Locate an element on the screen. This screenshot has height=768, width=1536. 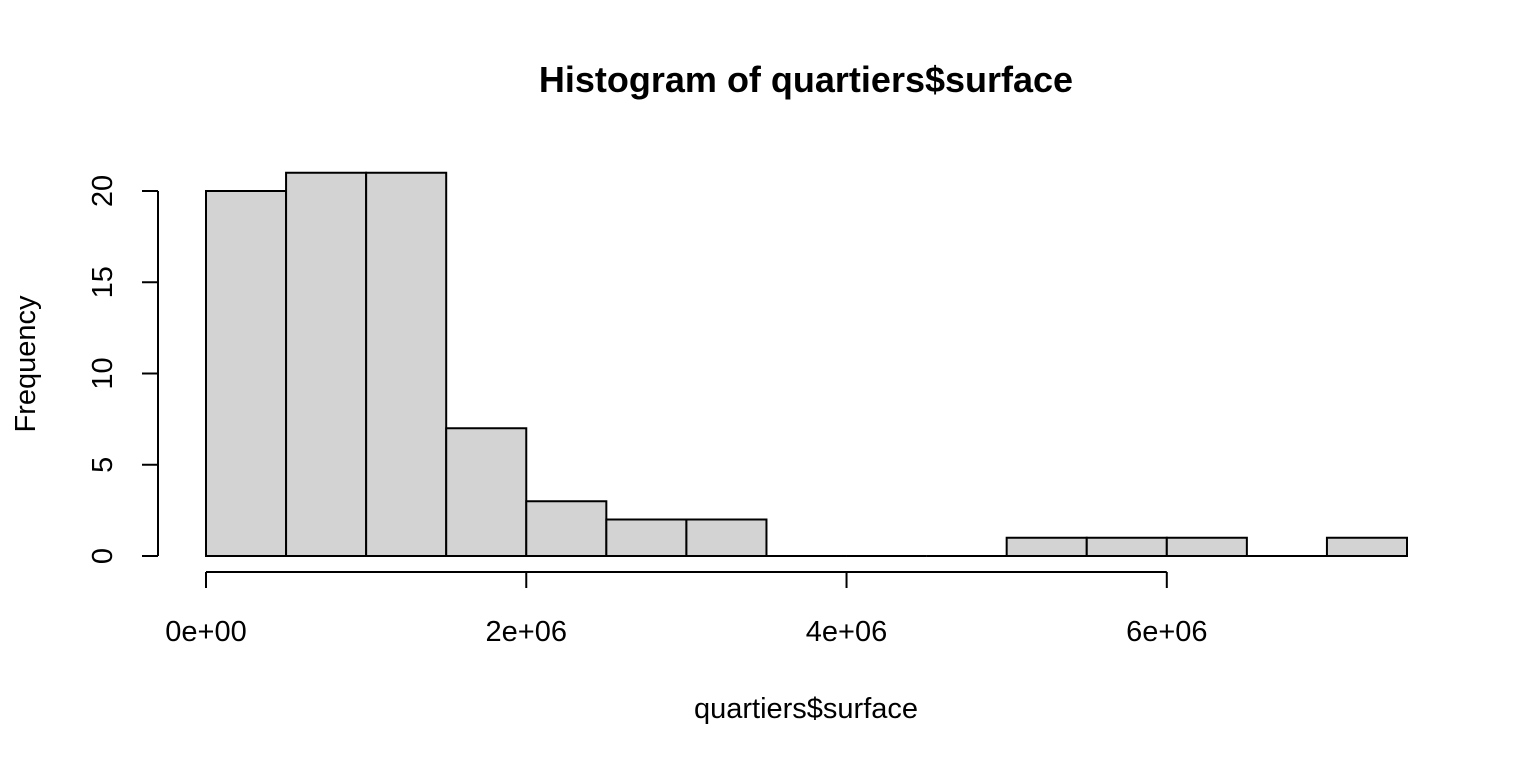
x-axis-title: quartiers$surface is located at coordinates (806, 709).